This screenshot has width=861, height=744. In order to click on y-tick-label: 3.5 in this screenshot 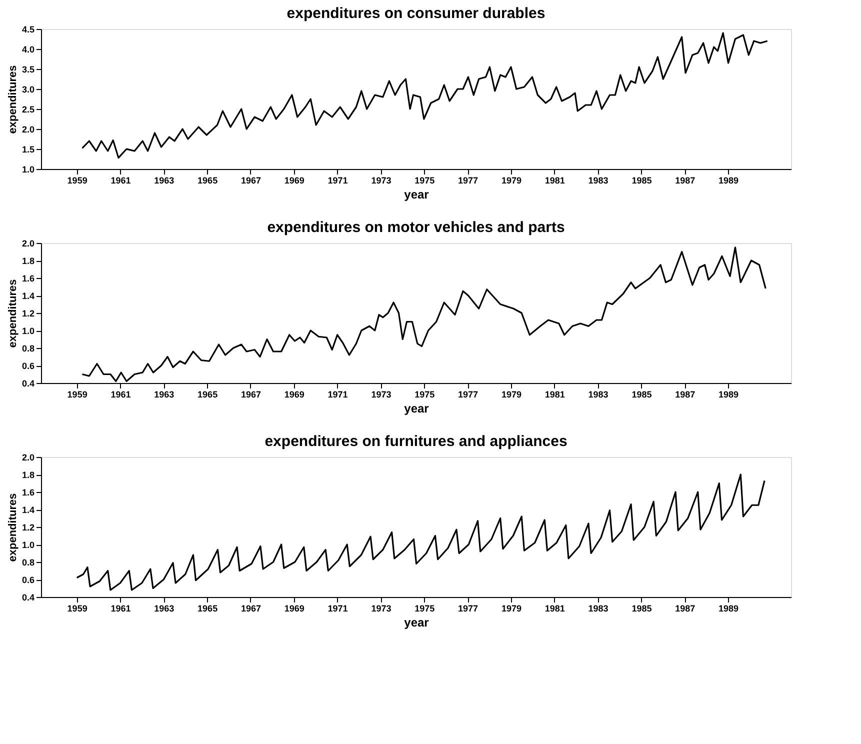, I will do `click(28, 69)`.